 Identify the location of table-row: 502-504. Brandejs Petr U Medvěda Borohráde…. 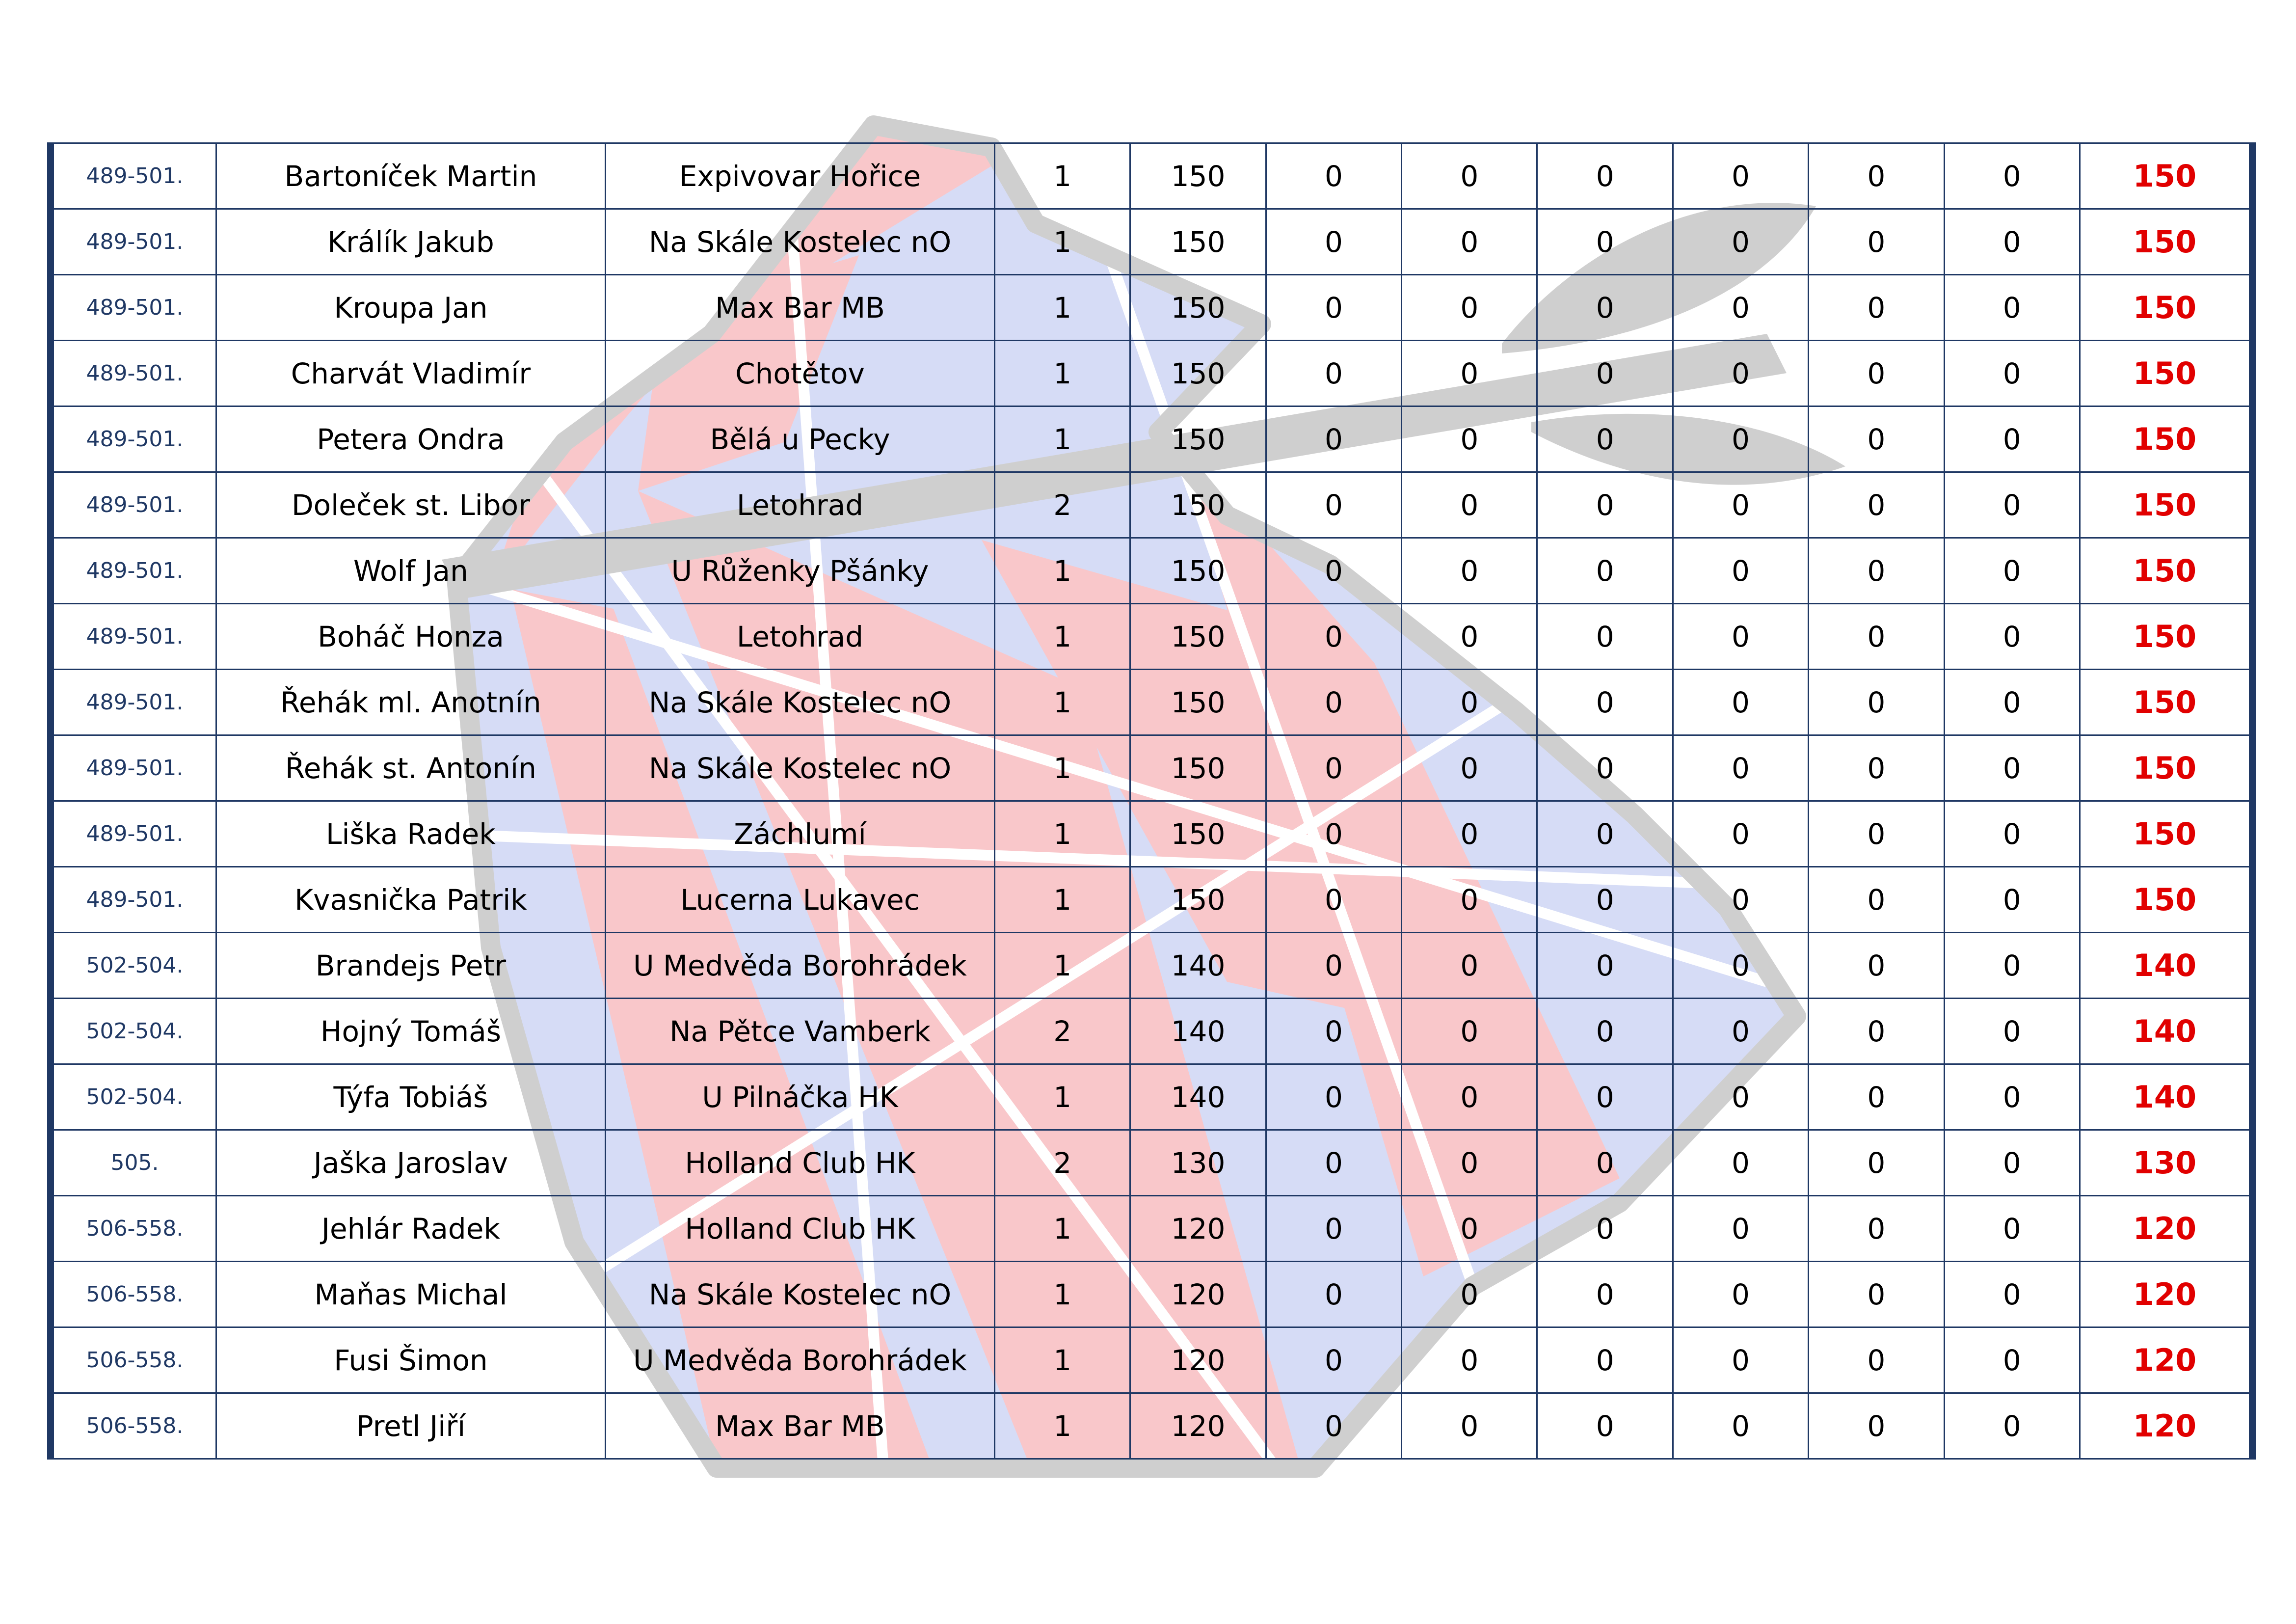
(1151, 965).